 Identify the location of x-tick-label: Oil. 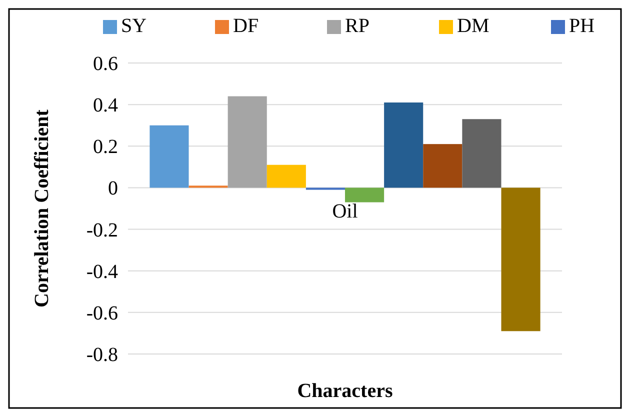
(345, 211).